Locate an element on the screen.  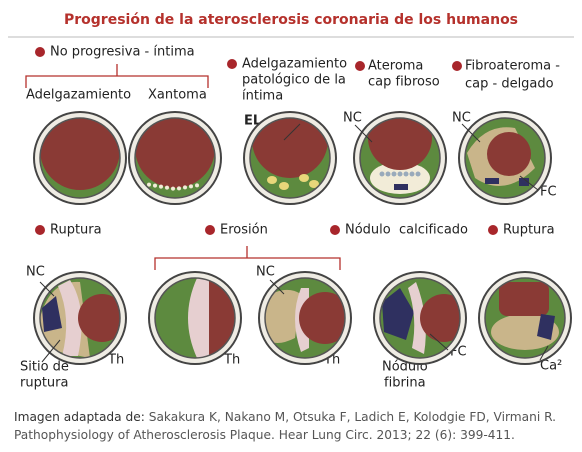
label: Fibroateroma - is located at coordinates (512, 66).